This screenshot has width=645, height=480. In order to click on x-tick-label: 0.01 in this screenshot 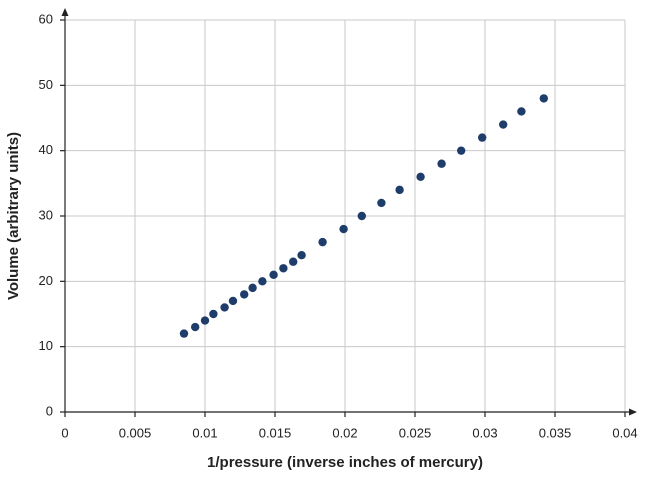, I will do `click(204, 432)`.